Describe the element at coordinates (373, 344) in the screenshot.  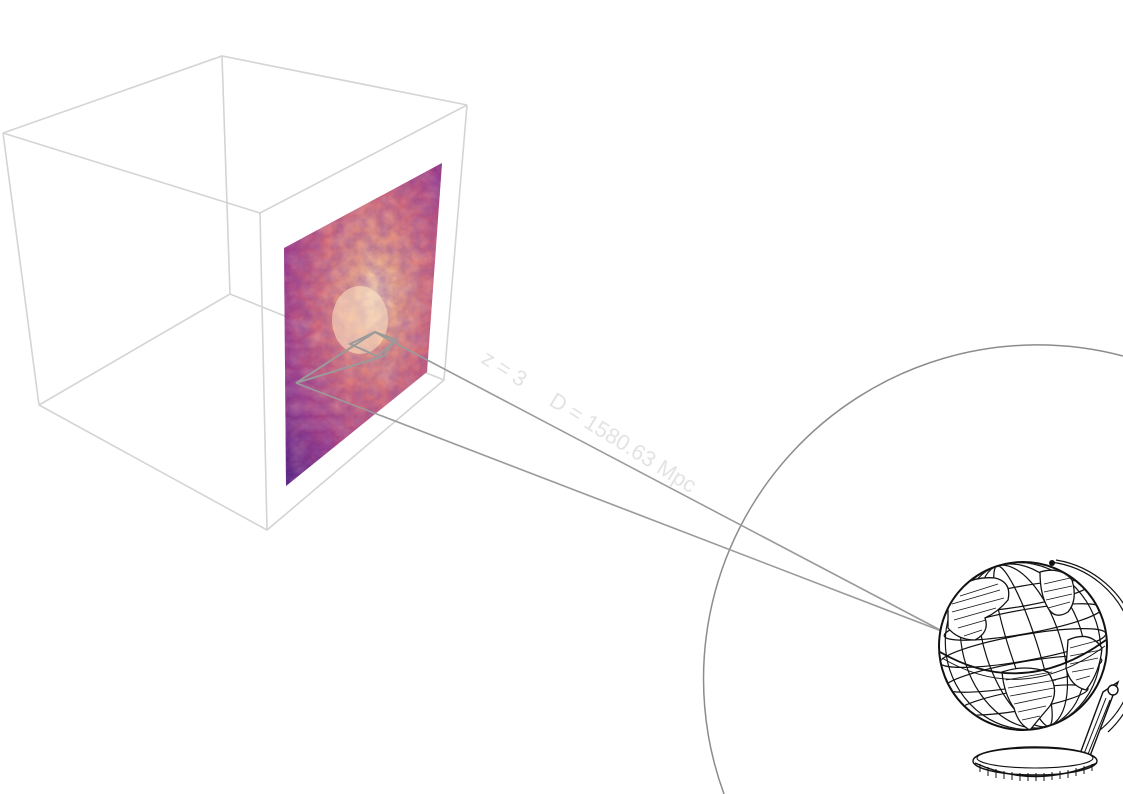
I see `fov-inner-box` at that location.